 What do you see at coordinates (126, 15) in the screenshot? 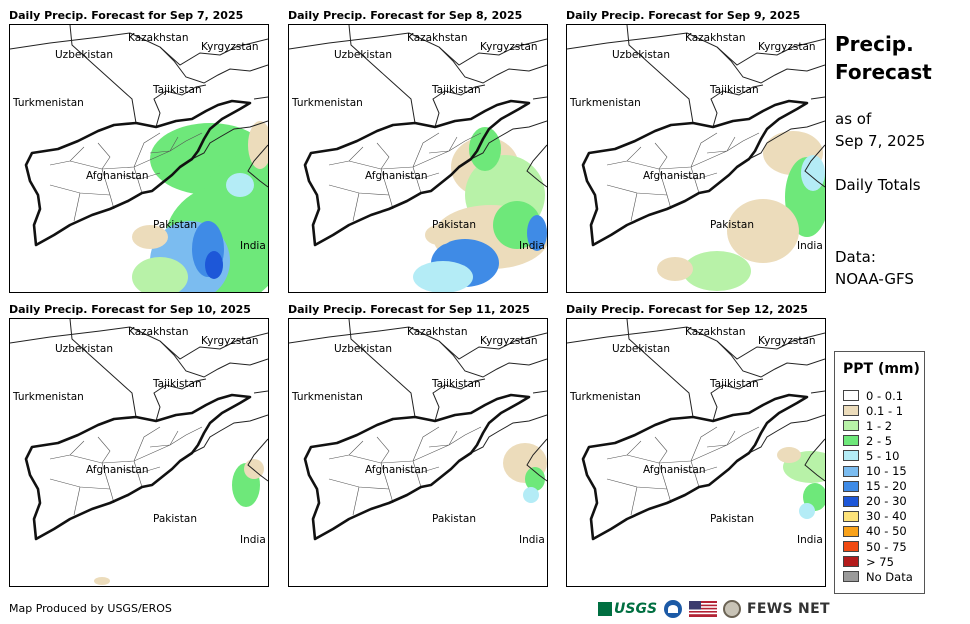
I see `panel-title: Daily Precip. Forecast for Sep 7, 2025` at bounding box center [126, 15].